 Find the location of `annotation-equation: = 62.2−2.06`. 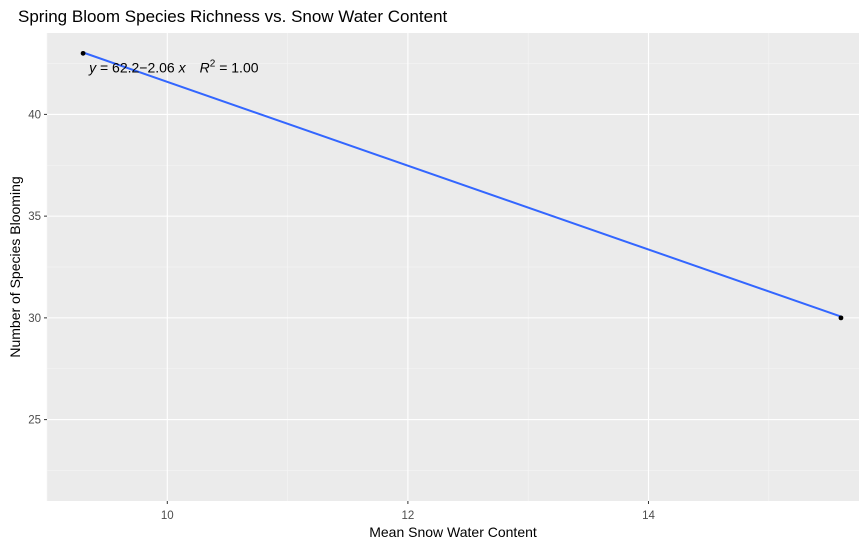

annotation-equation: = 62.2−2.06 is located at coordinates (137, 68).